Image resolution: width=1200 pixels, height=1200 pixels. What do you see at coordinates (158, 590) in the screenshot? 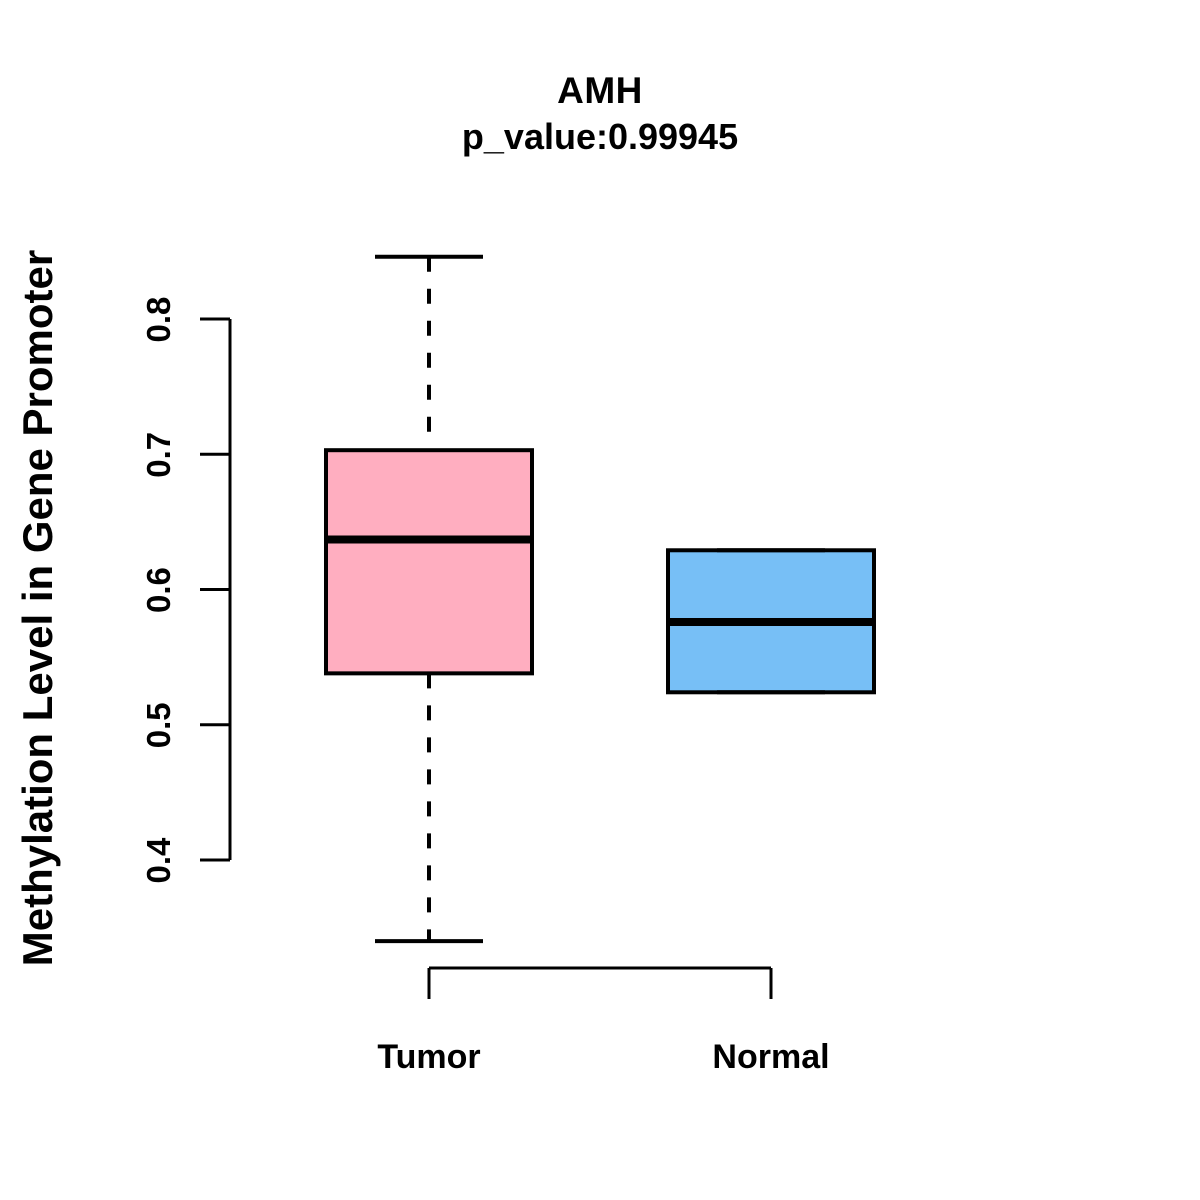
I see `y-tick-label: 0.6` at bounding box center [158, 590].